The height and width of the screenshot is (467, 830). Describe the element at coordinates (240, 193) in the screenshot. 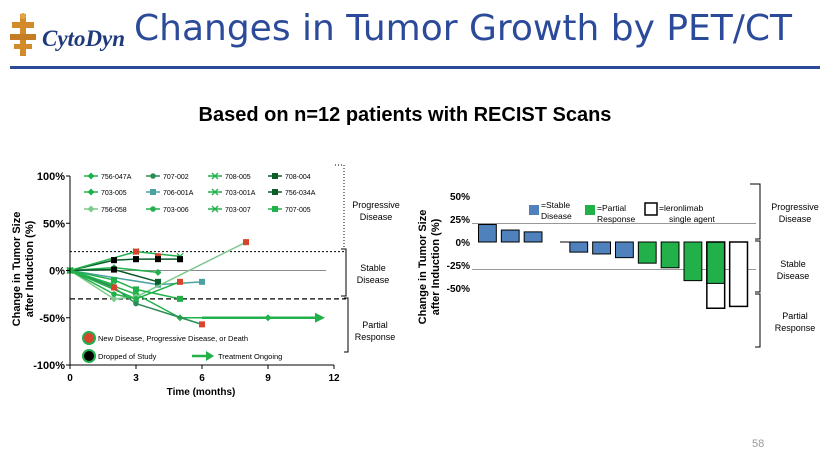

I see `legend-label: 703-001A` at that location.